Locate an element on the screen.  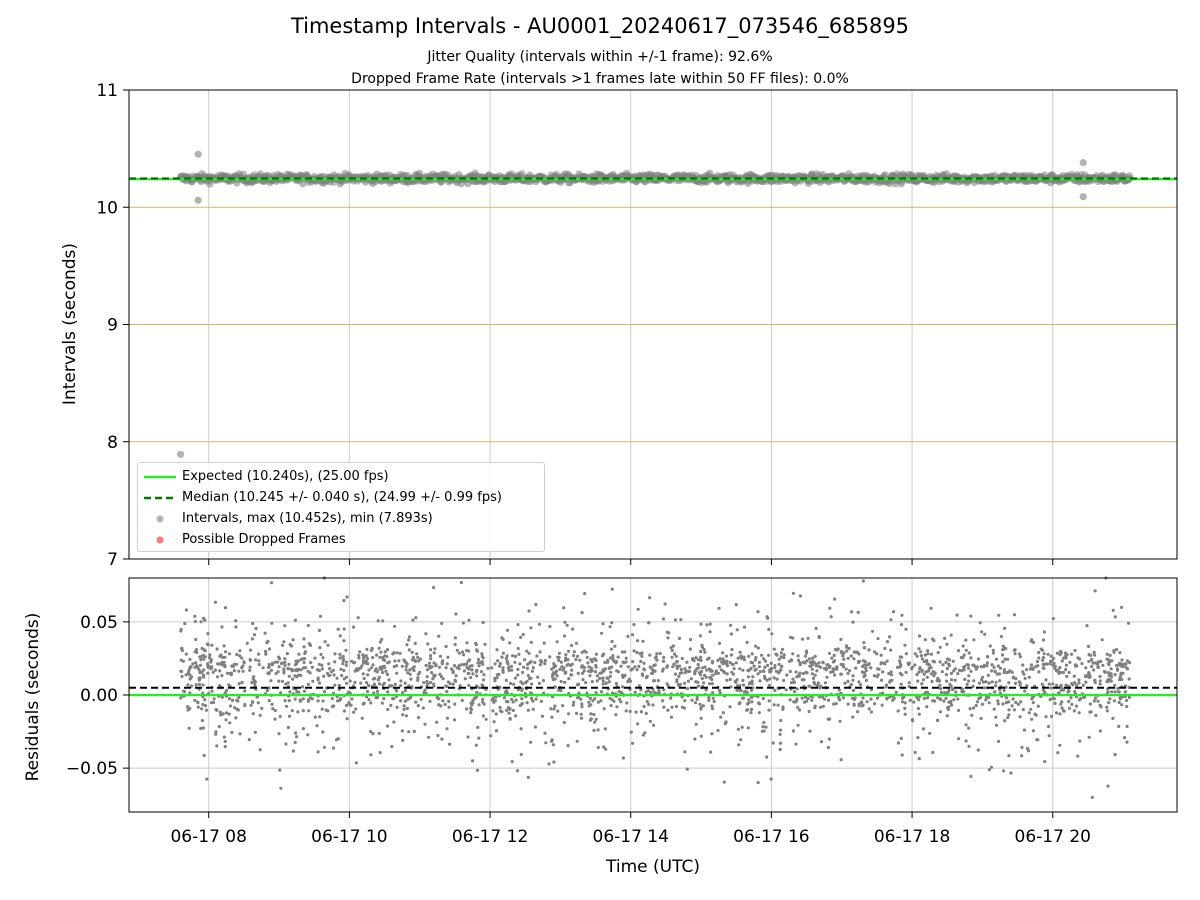
legend-expected-label: Expected (10.240s), (25.00 fps) is located at coordinates (285, 476).